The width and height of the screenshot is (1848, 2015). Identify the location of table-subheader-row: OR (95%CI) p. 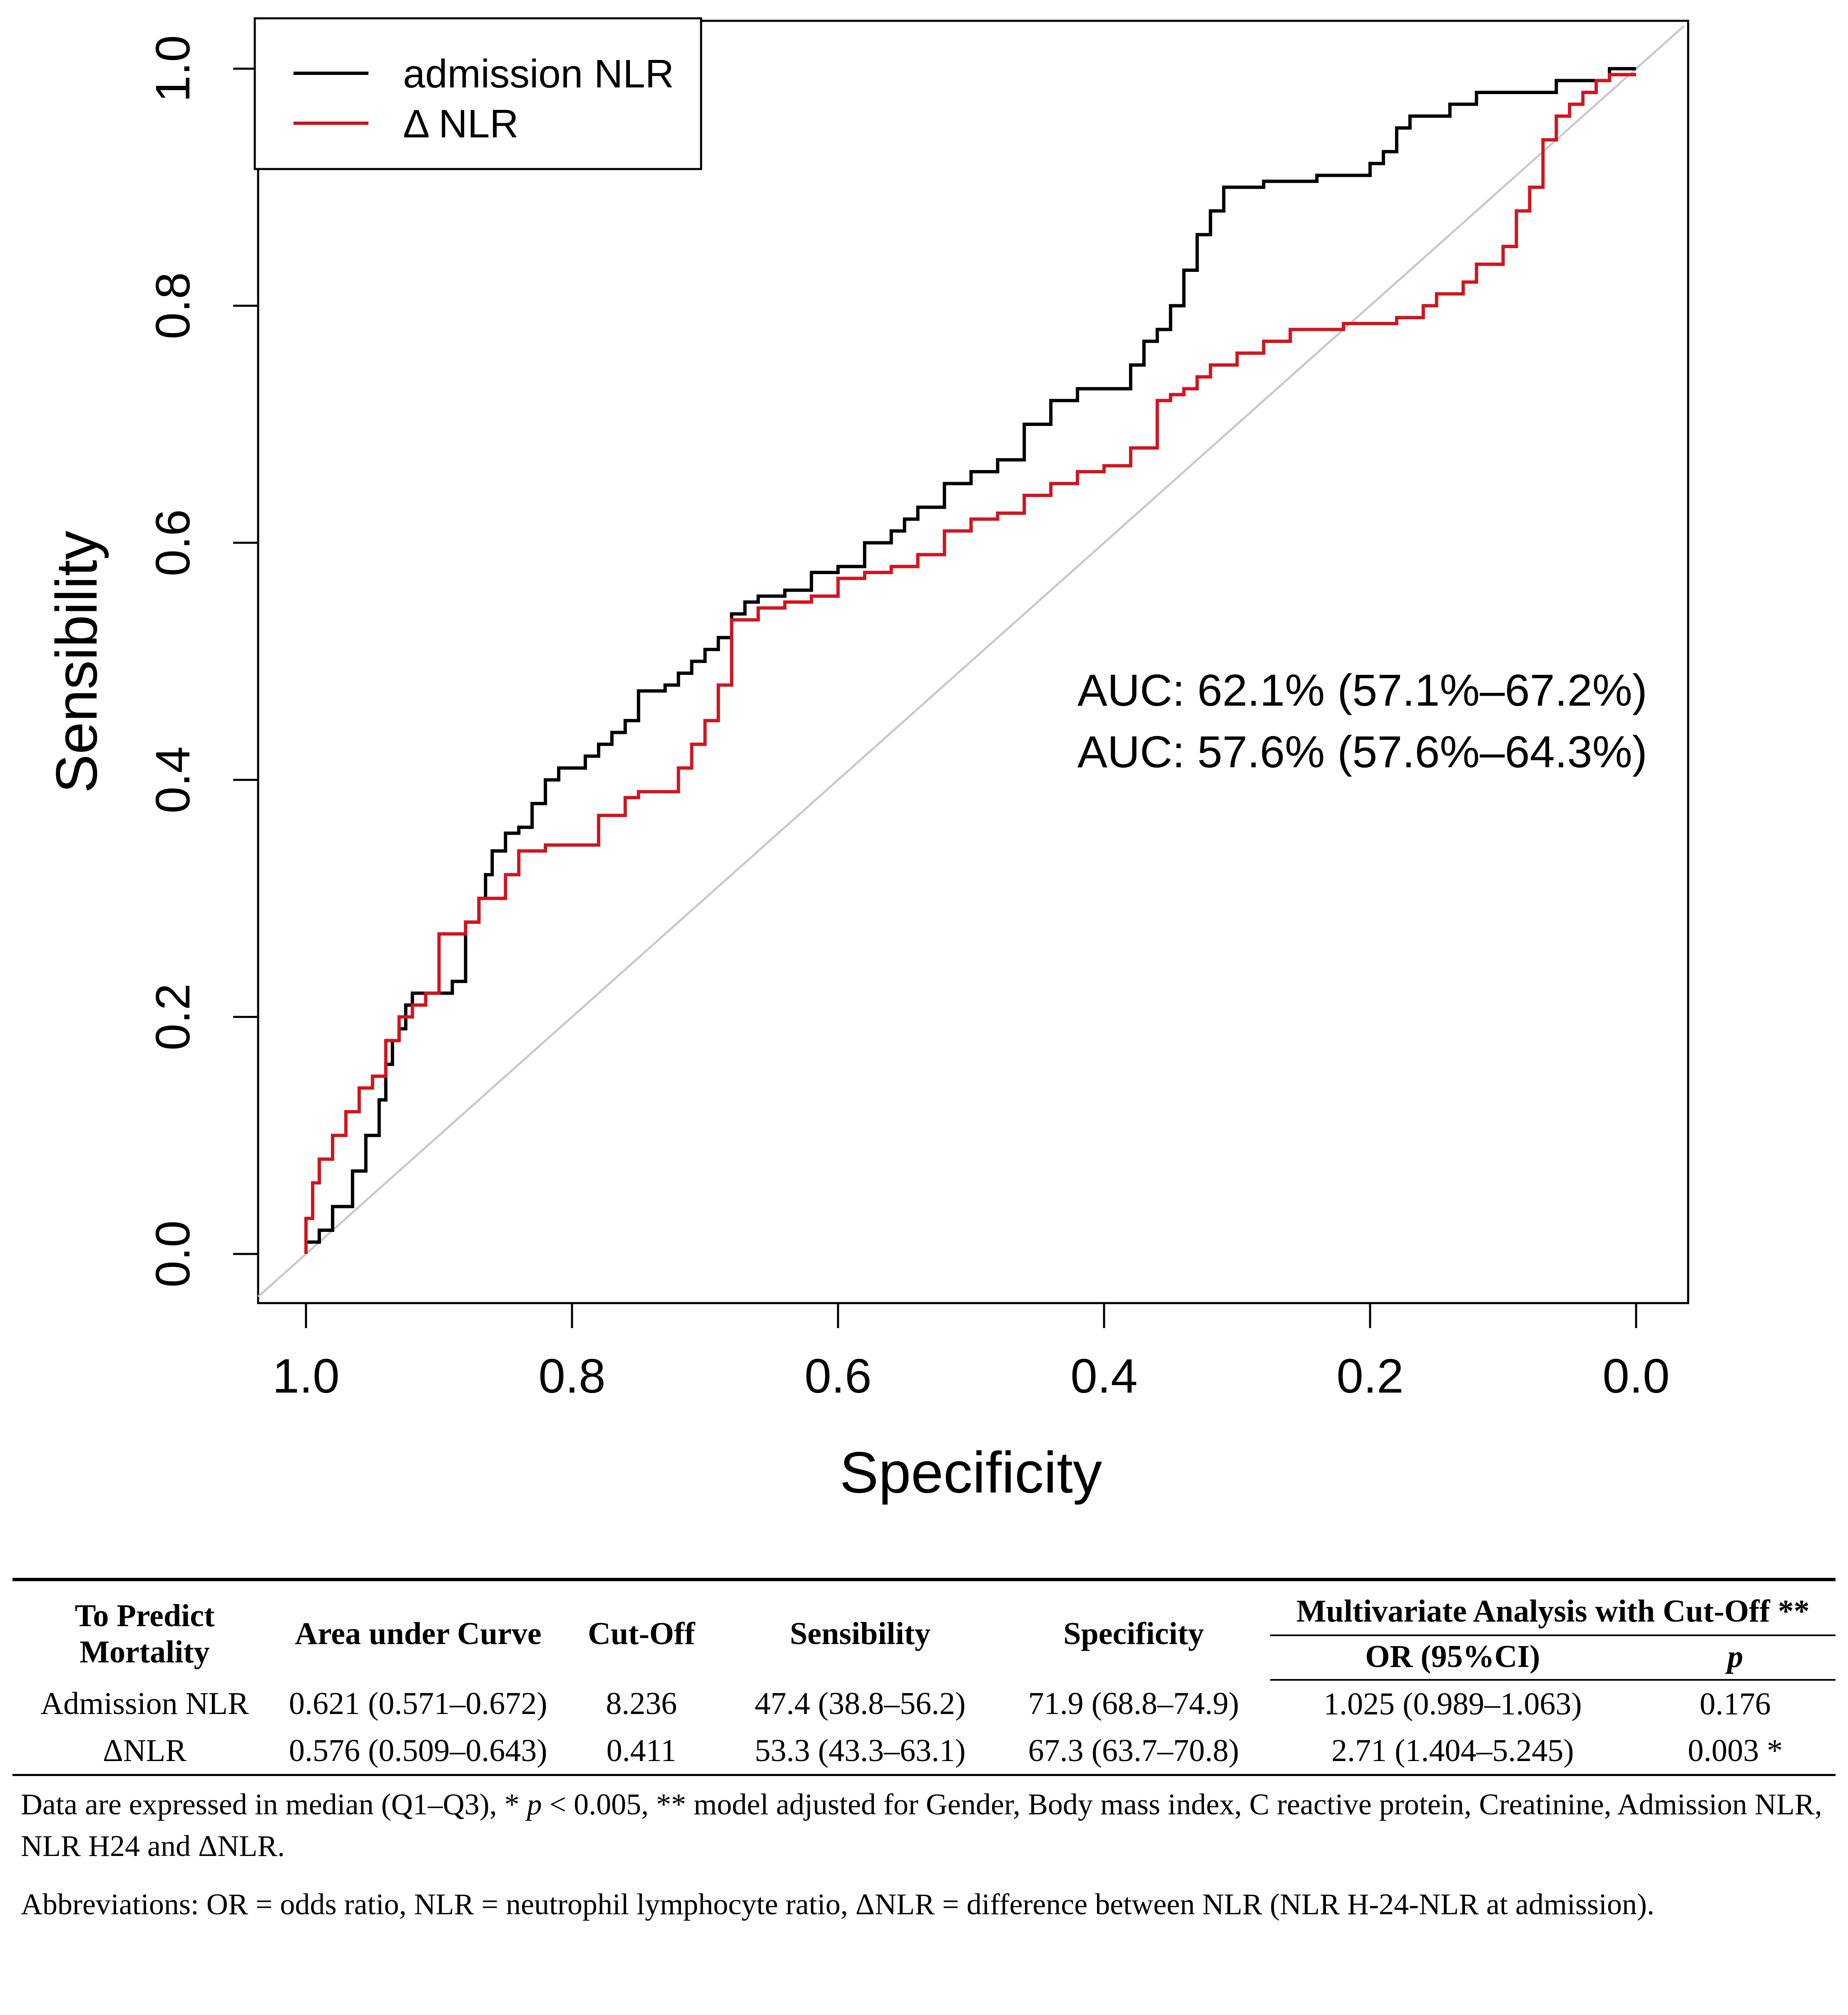
(924, 1658).